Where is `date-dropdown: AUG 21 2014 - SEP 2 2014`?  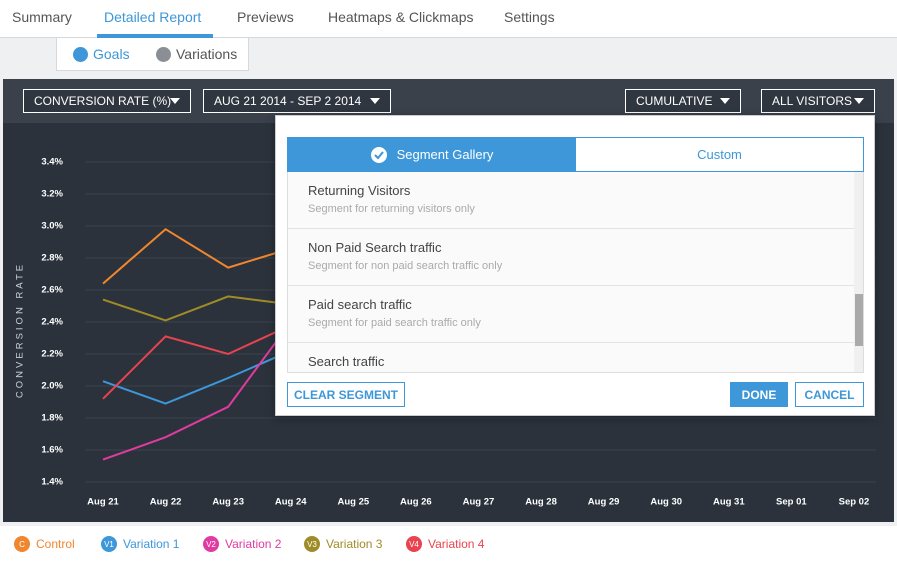
date-dropdown: AUG 21 2014 - SEP 2 2014 is located at coordinates (297, 101).